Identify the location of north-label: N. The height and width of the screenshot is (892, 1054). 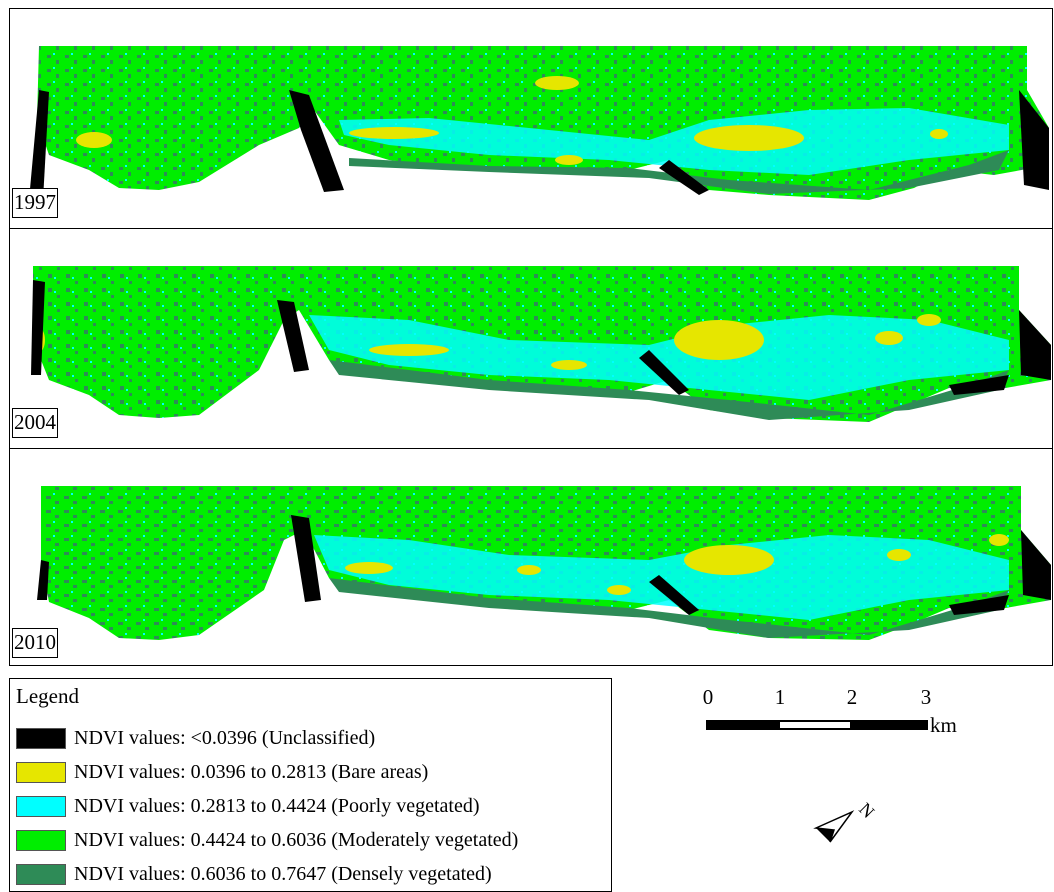
(866, 810).